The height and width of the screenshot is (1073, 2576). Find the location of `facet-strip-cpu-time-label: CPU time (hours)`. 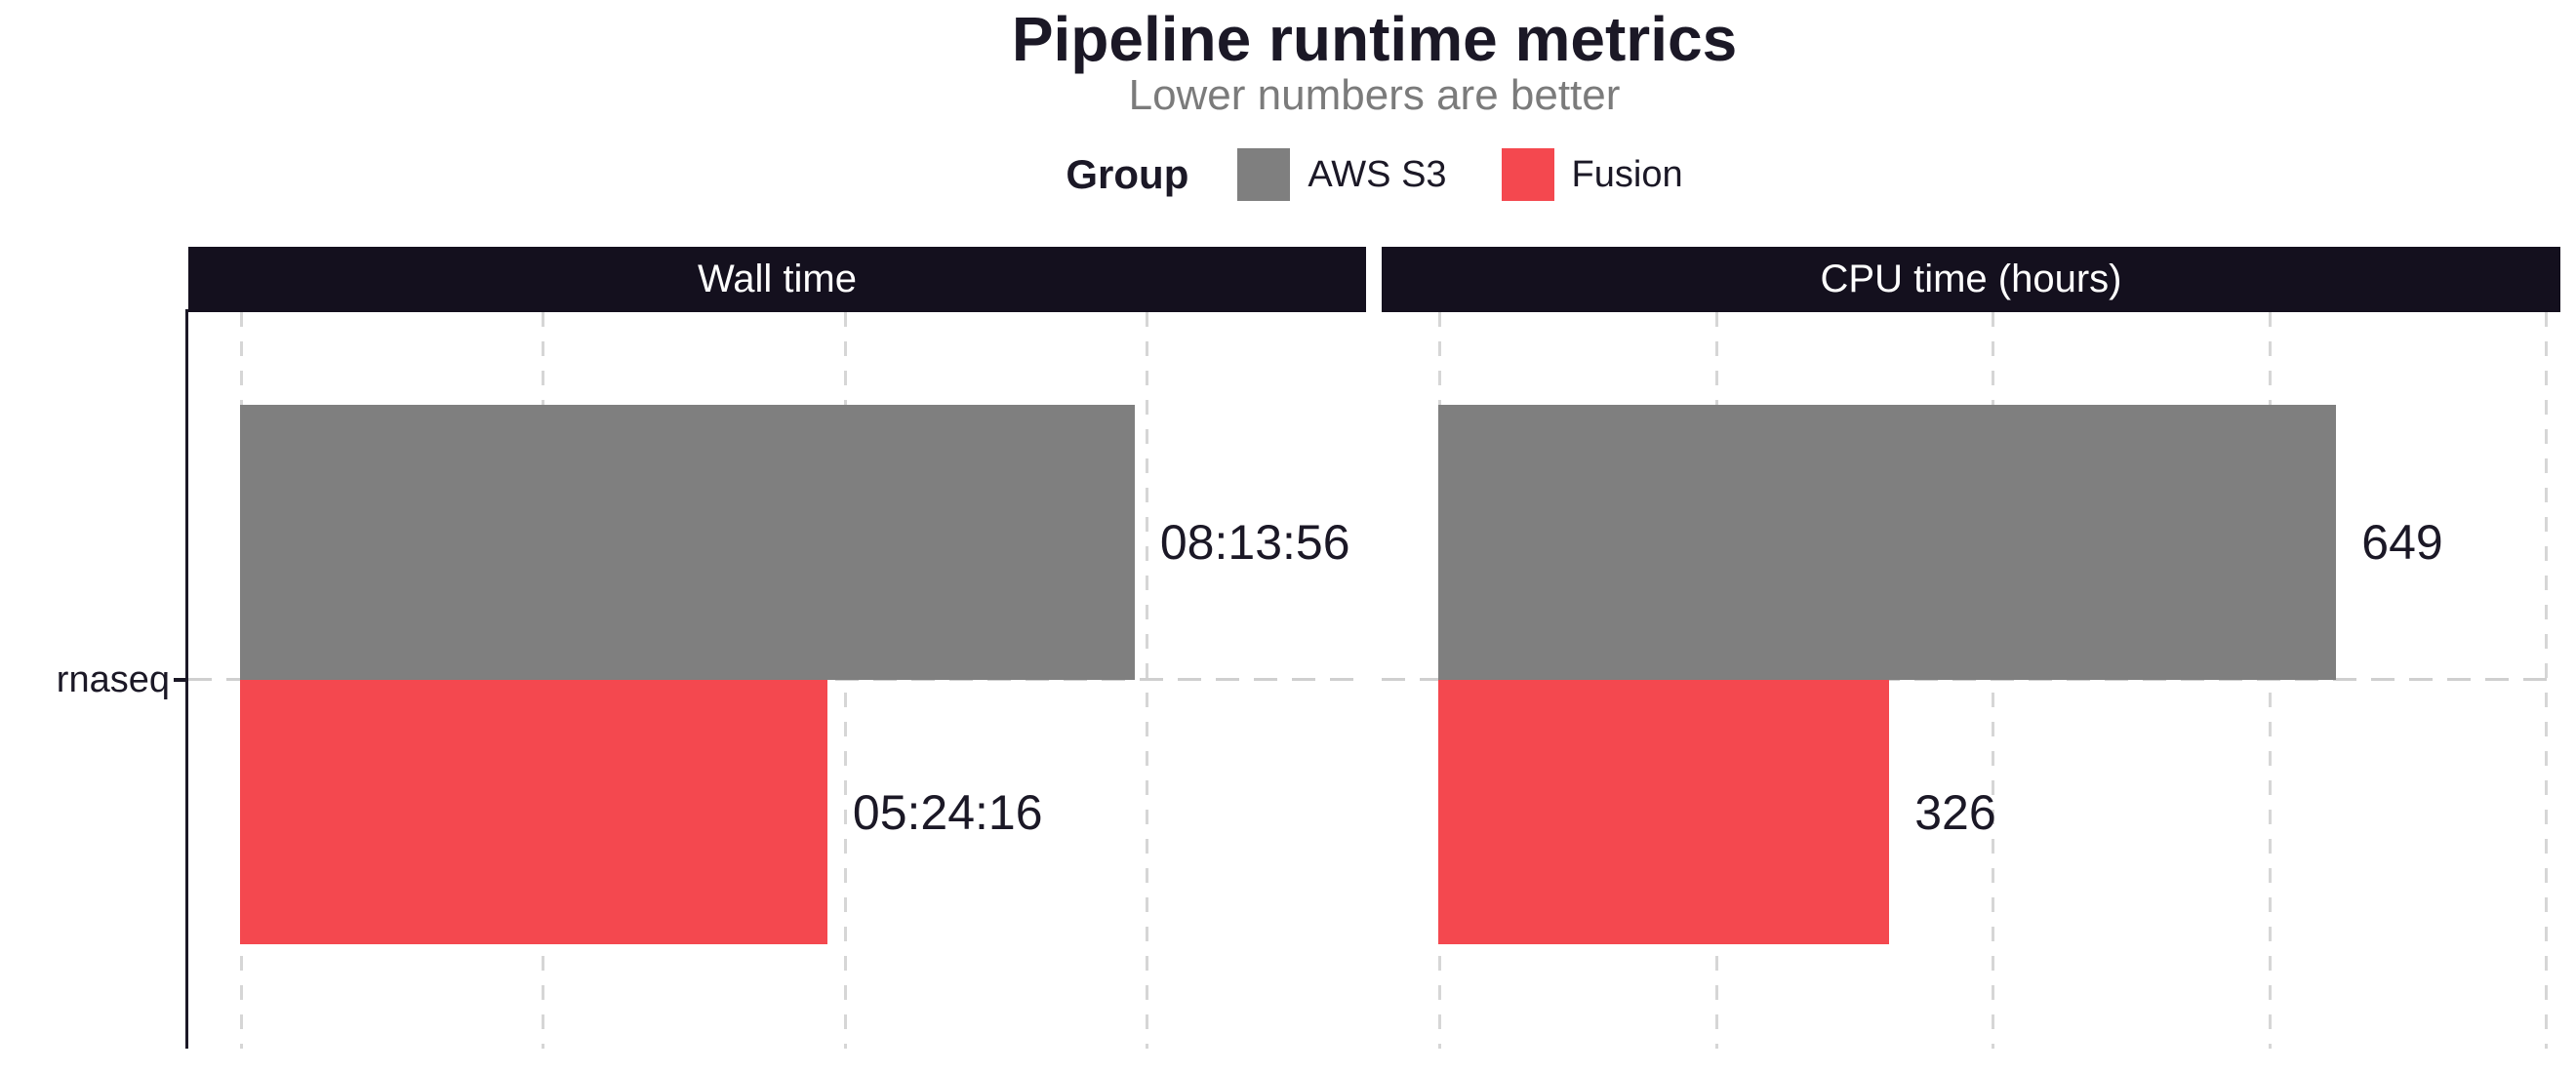

facet-strip-cpu-time-label: CPU time (hours) is located at coordinates (1971, 279).